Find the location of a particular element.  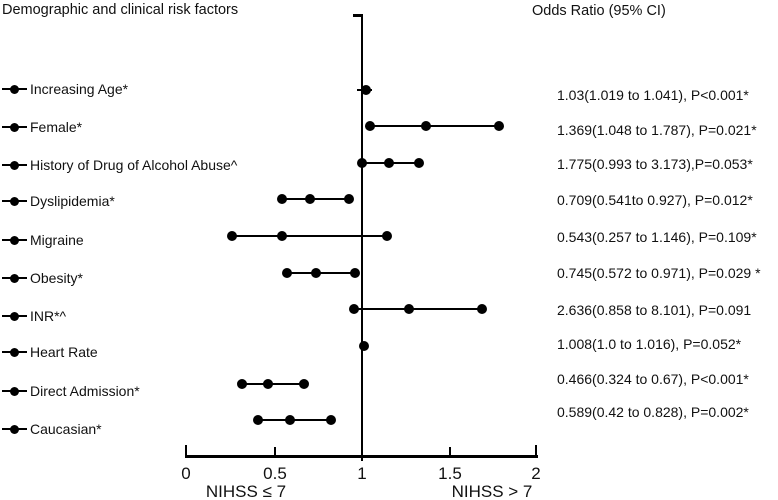

odds-ratio-annotation: 1.369(1.048 to 1.787), P=0.021* is located at coordinates (657, 130).